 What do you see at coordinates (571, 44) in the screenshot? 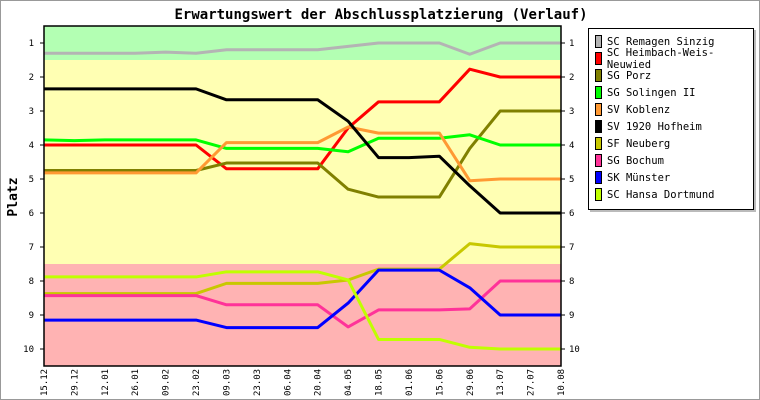
I see `y-tick-label-right: 1` at bounding box center [571, 44].